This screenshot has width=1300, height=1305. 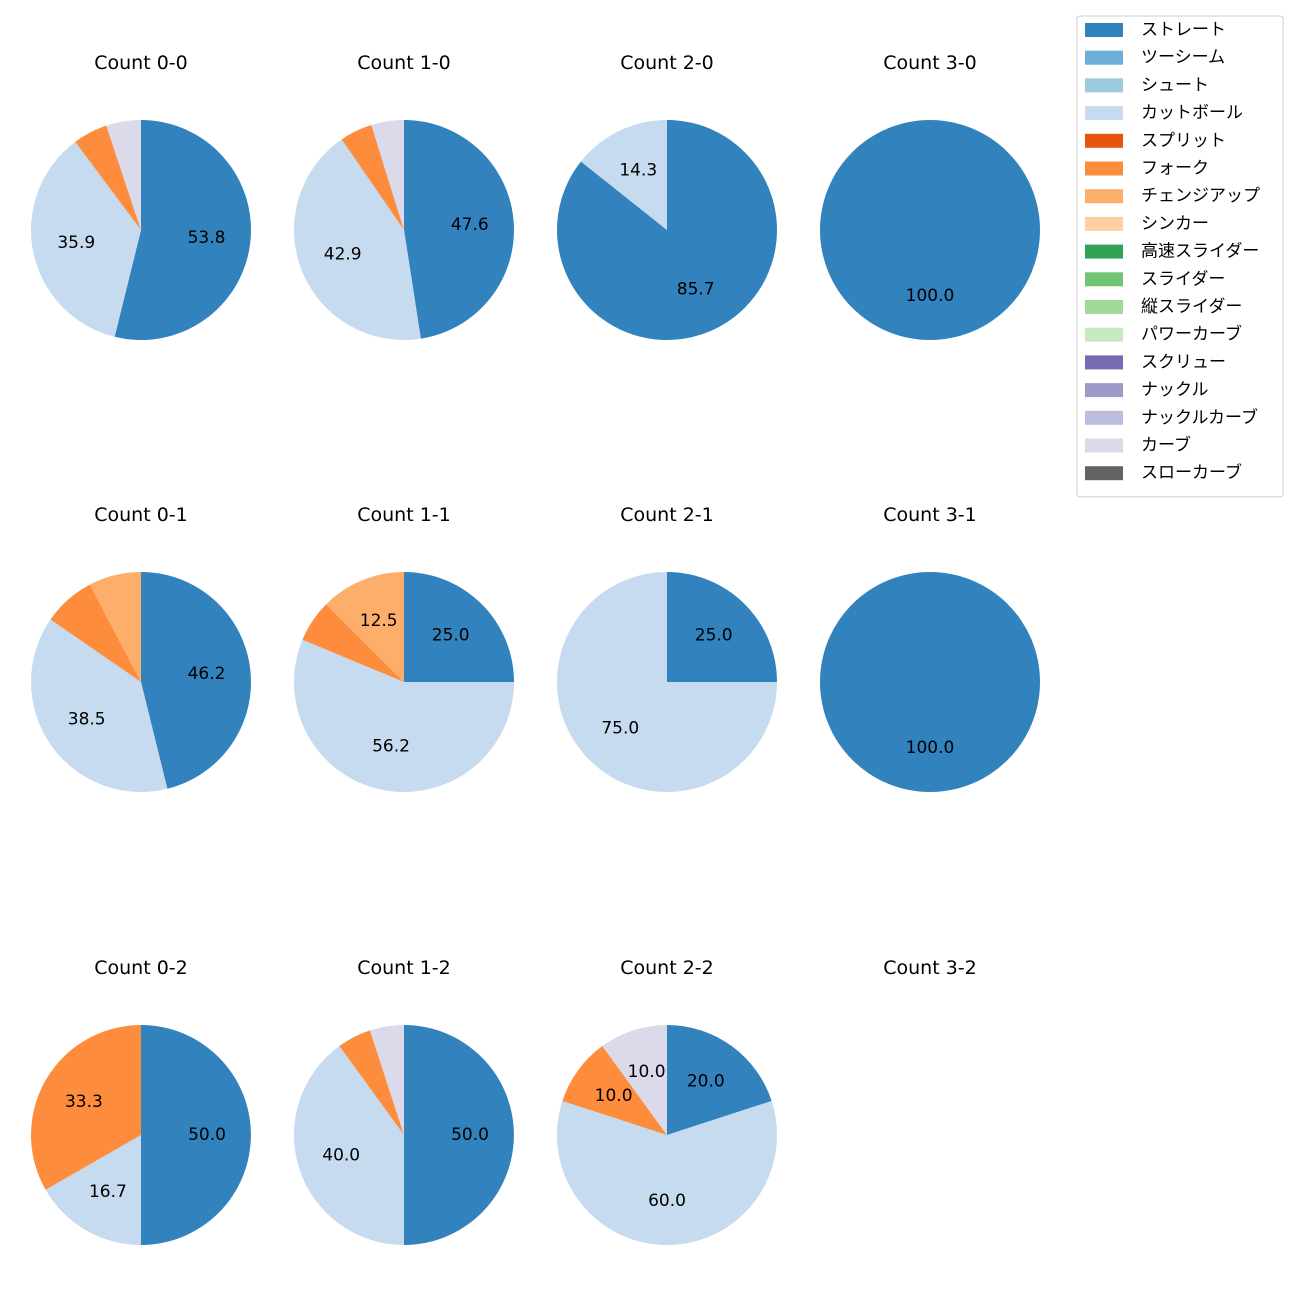 I want to click on pie-6: Count 1-1 25.0 56.2 12.5, so click(x=404, y=648).